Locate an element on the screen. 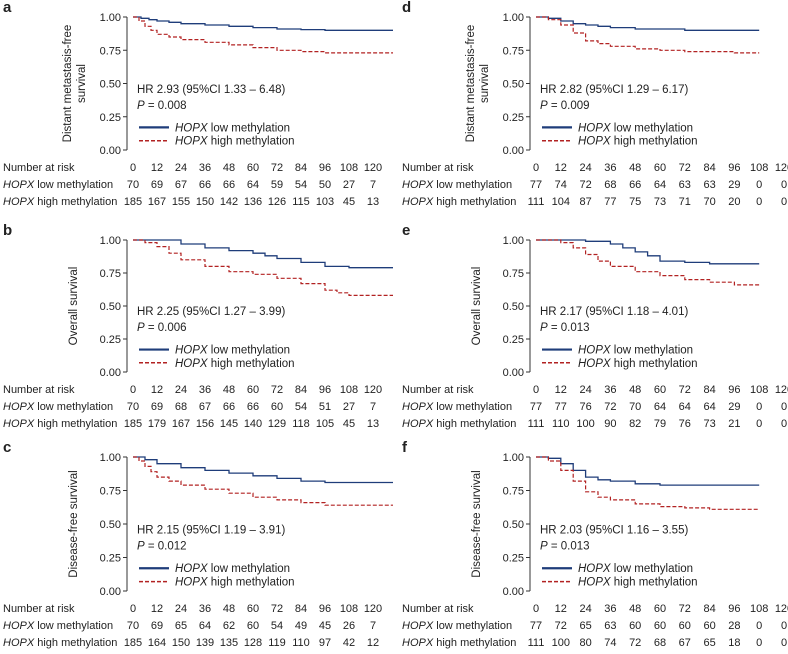 This screenshot has height=654, width=788. risk-row-high-value: 185 is located at coordinates (133, 202).